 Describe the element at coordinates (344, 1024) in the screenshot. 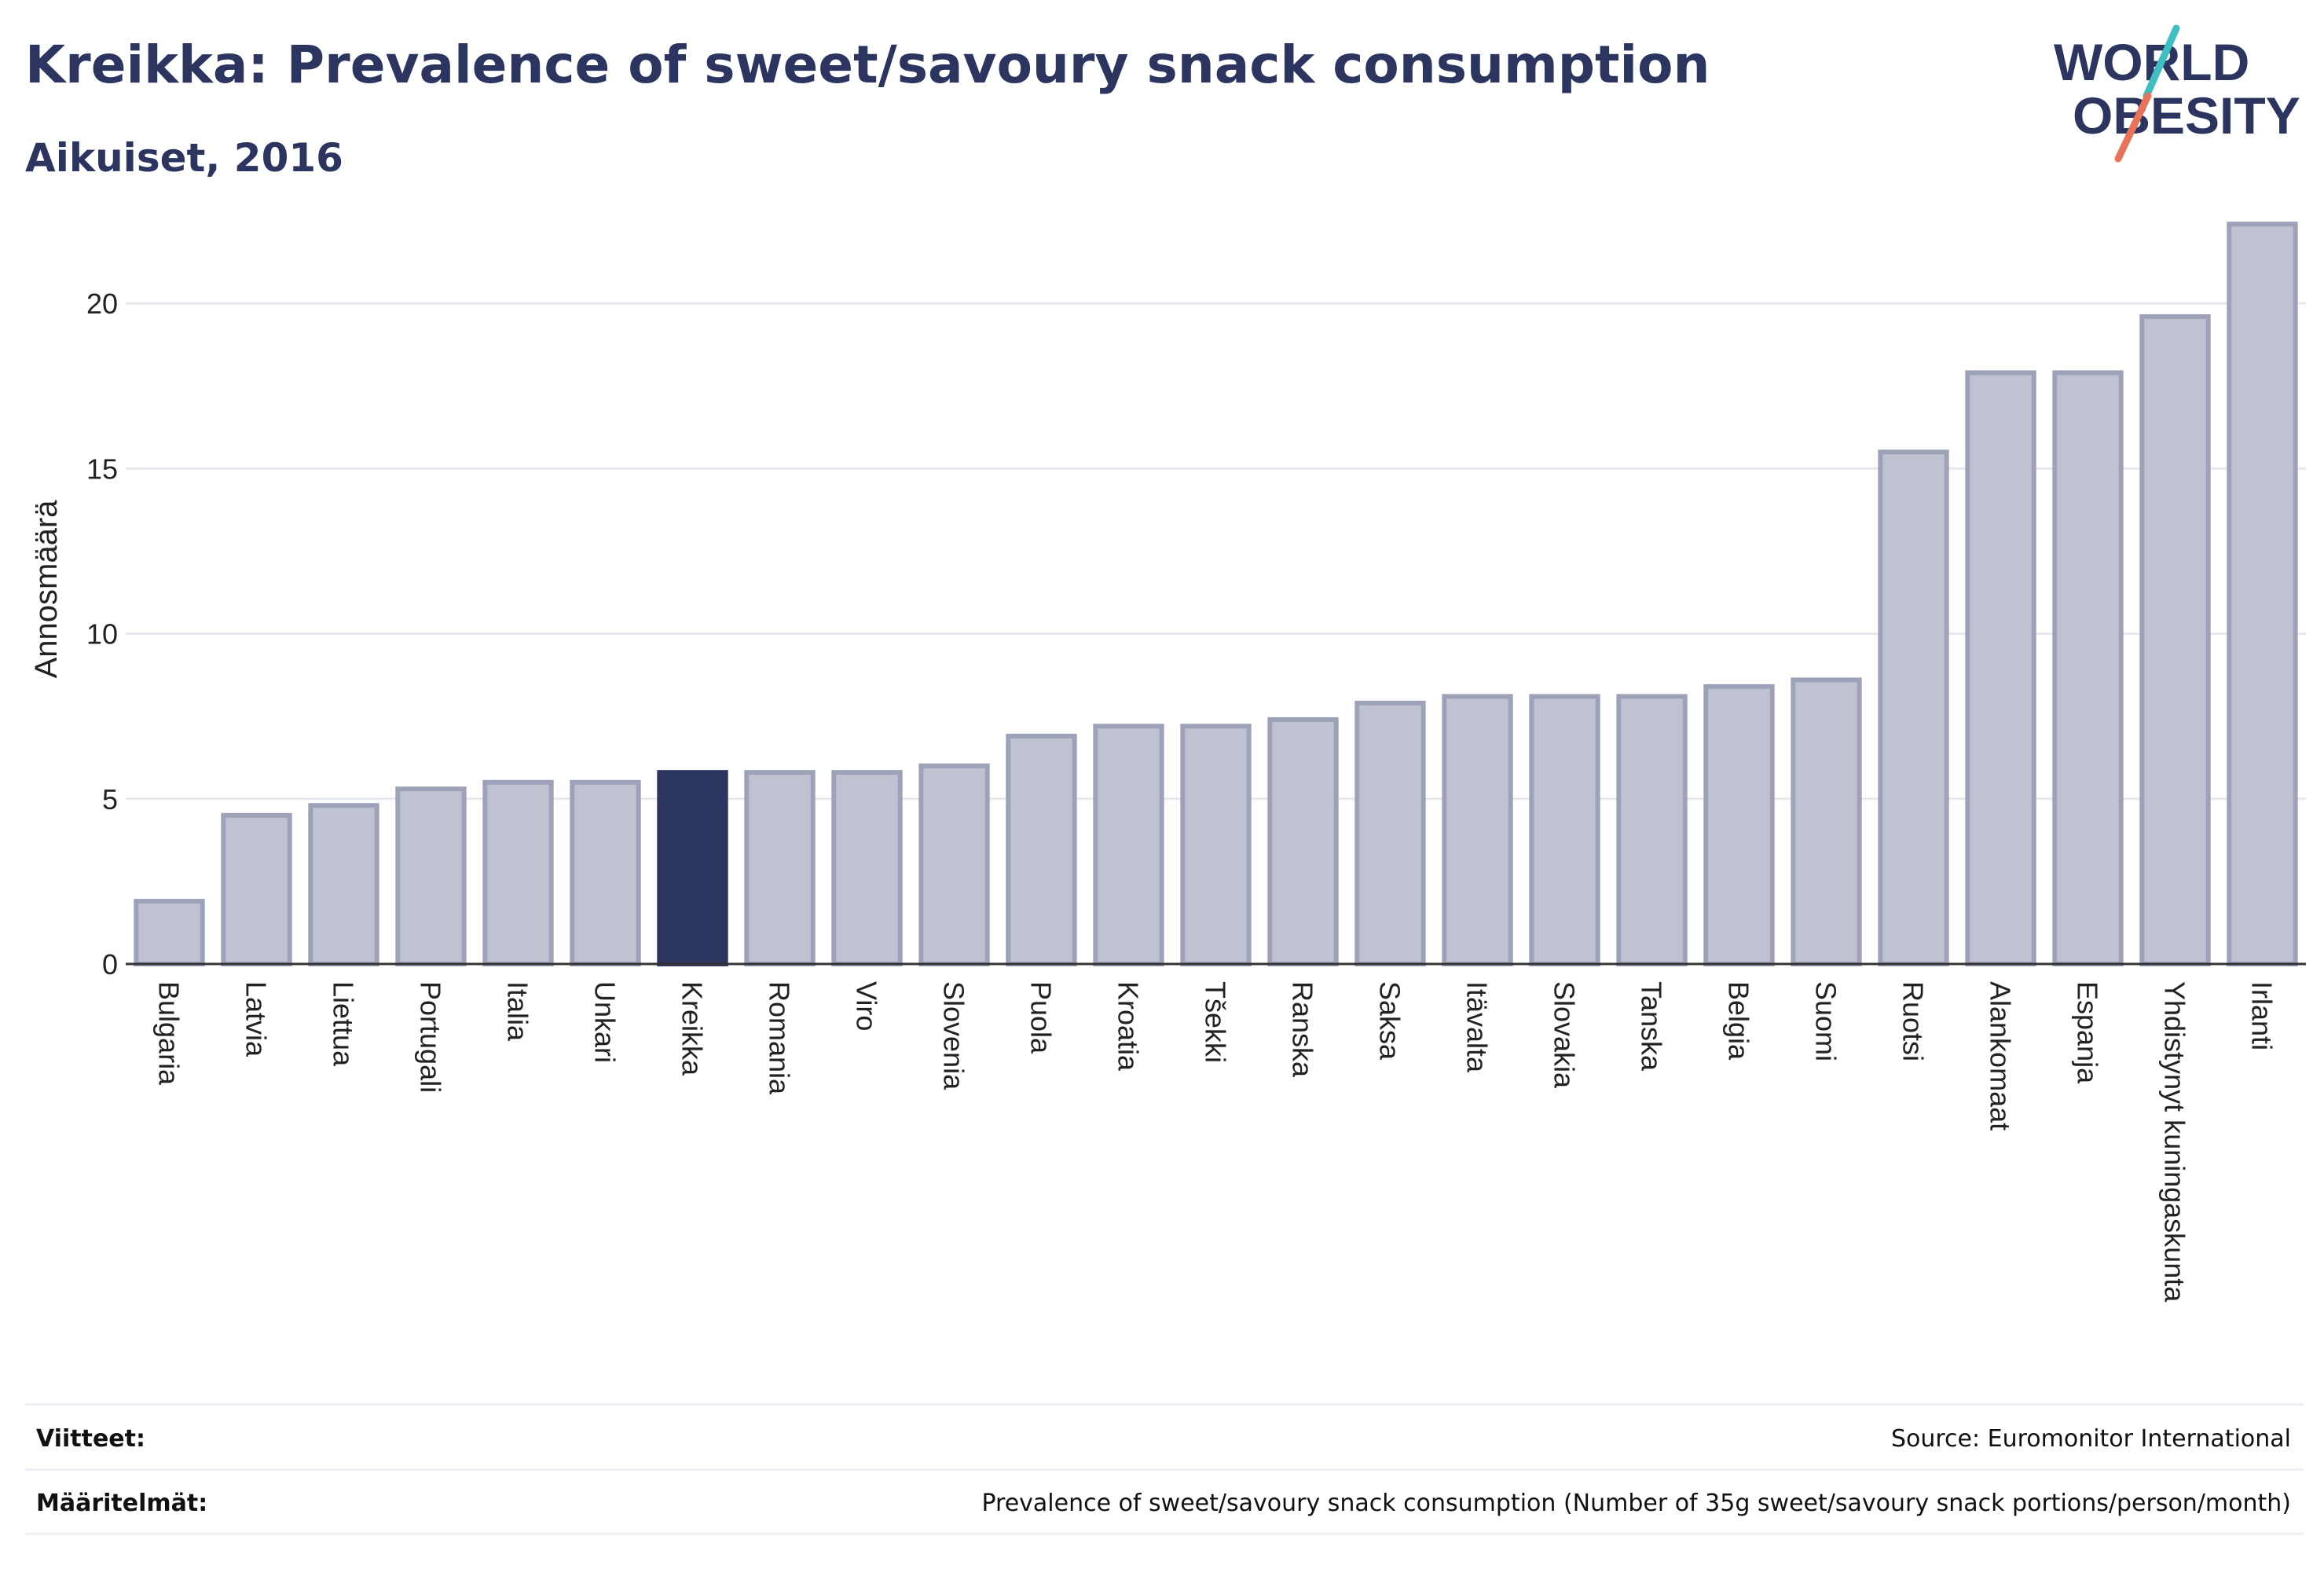

I see `x-tick-label: Liettua` at that location.